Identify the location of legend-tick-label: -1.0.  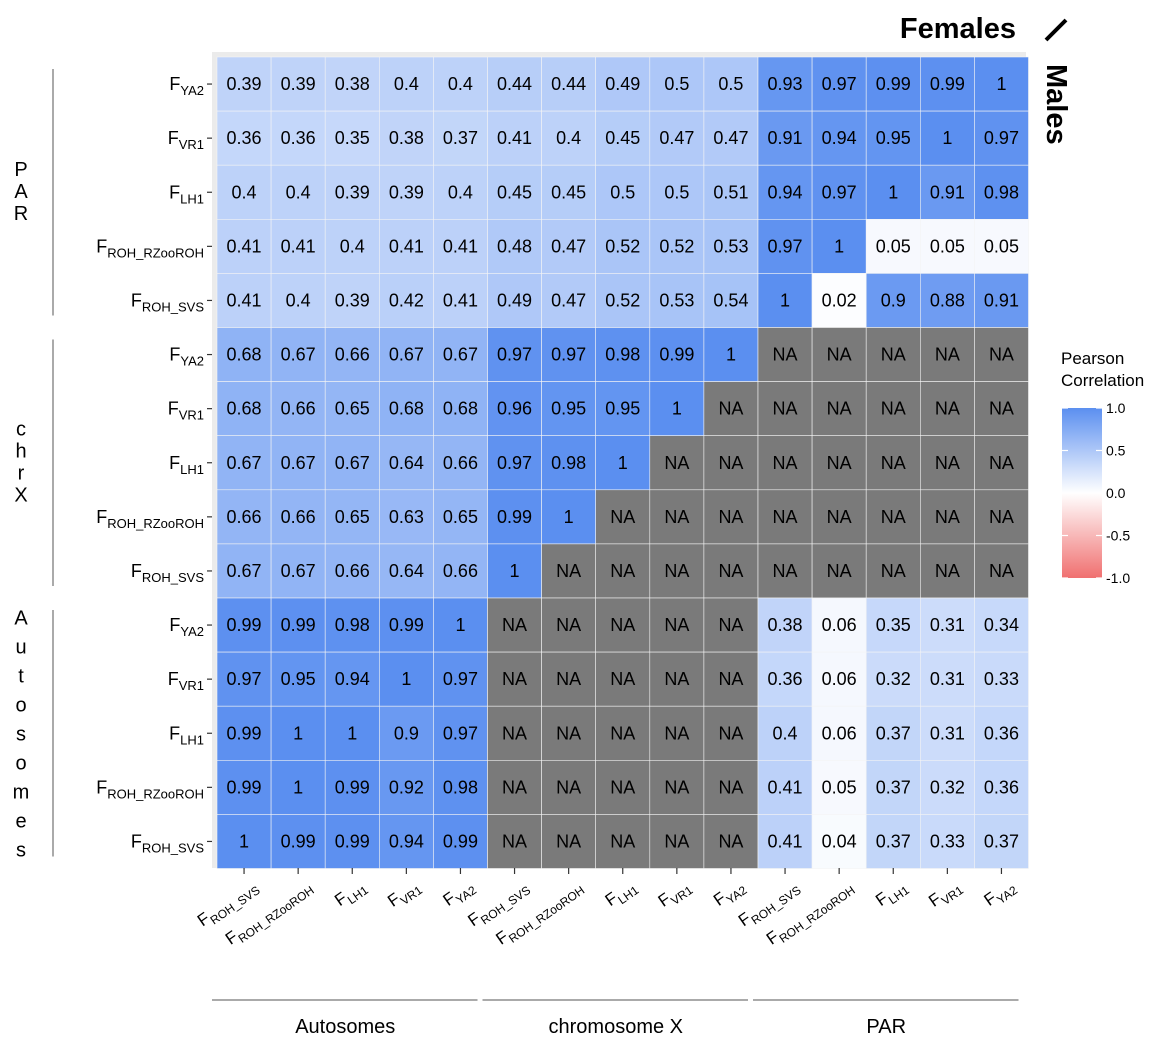
(1118, 578).